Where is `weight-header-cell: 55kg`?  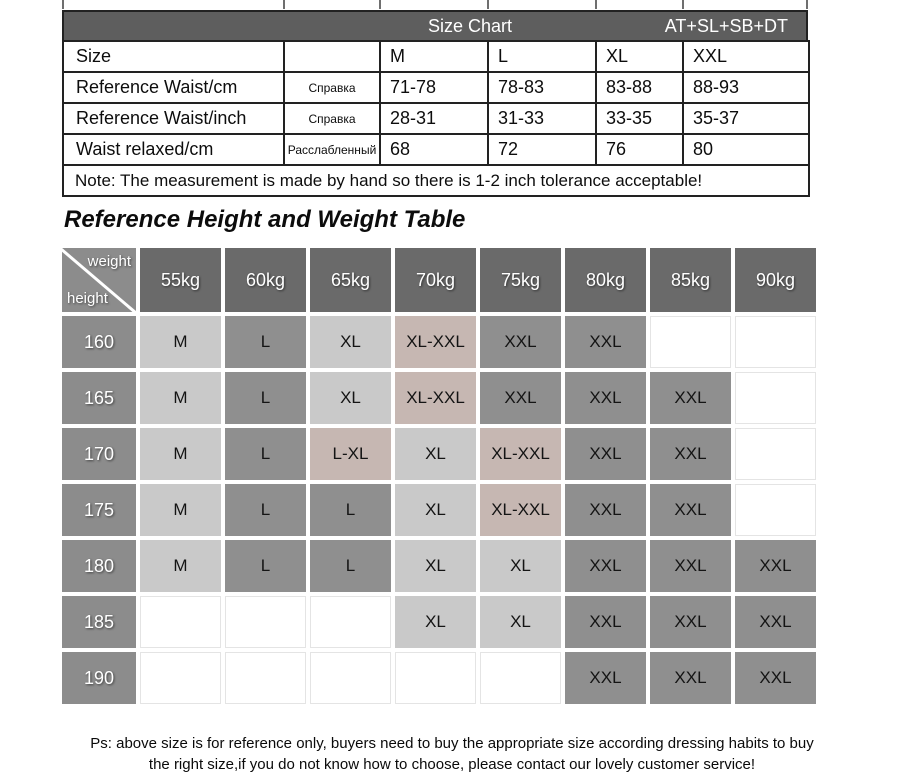 weight-header-cell: 55kg is located at coordinates (180, 280).